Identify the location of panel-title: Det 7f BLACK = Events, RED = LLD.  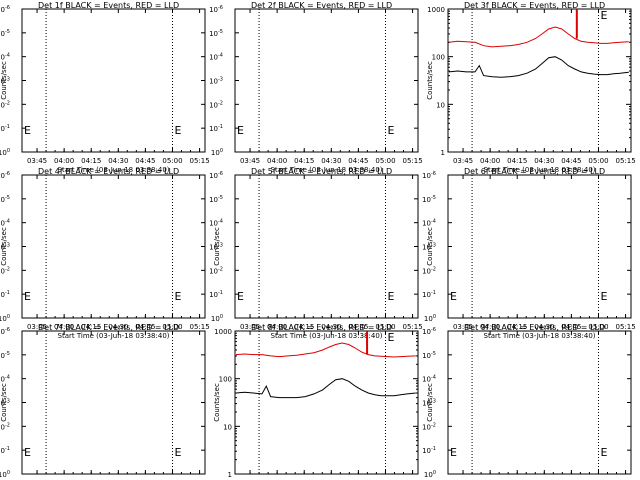
(108, 327).